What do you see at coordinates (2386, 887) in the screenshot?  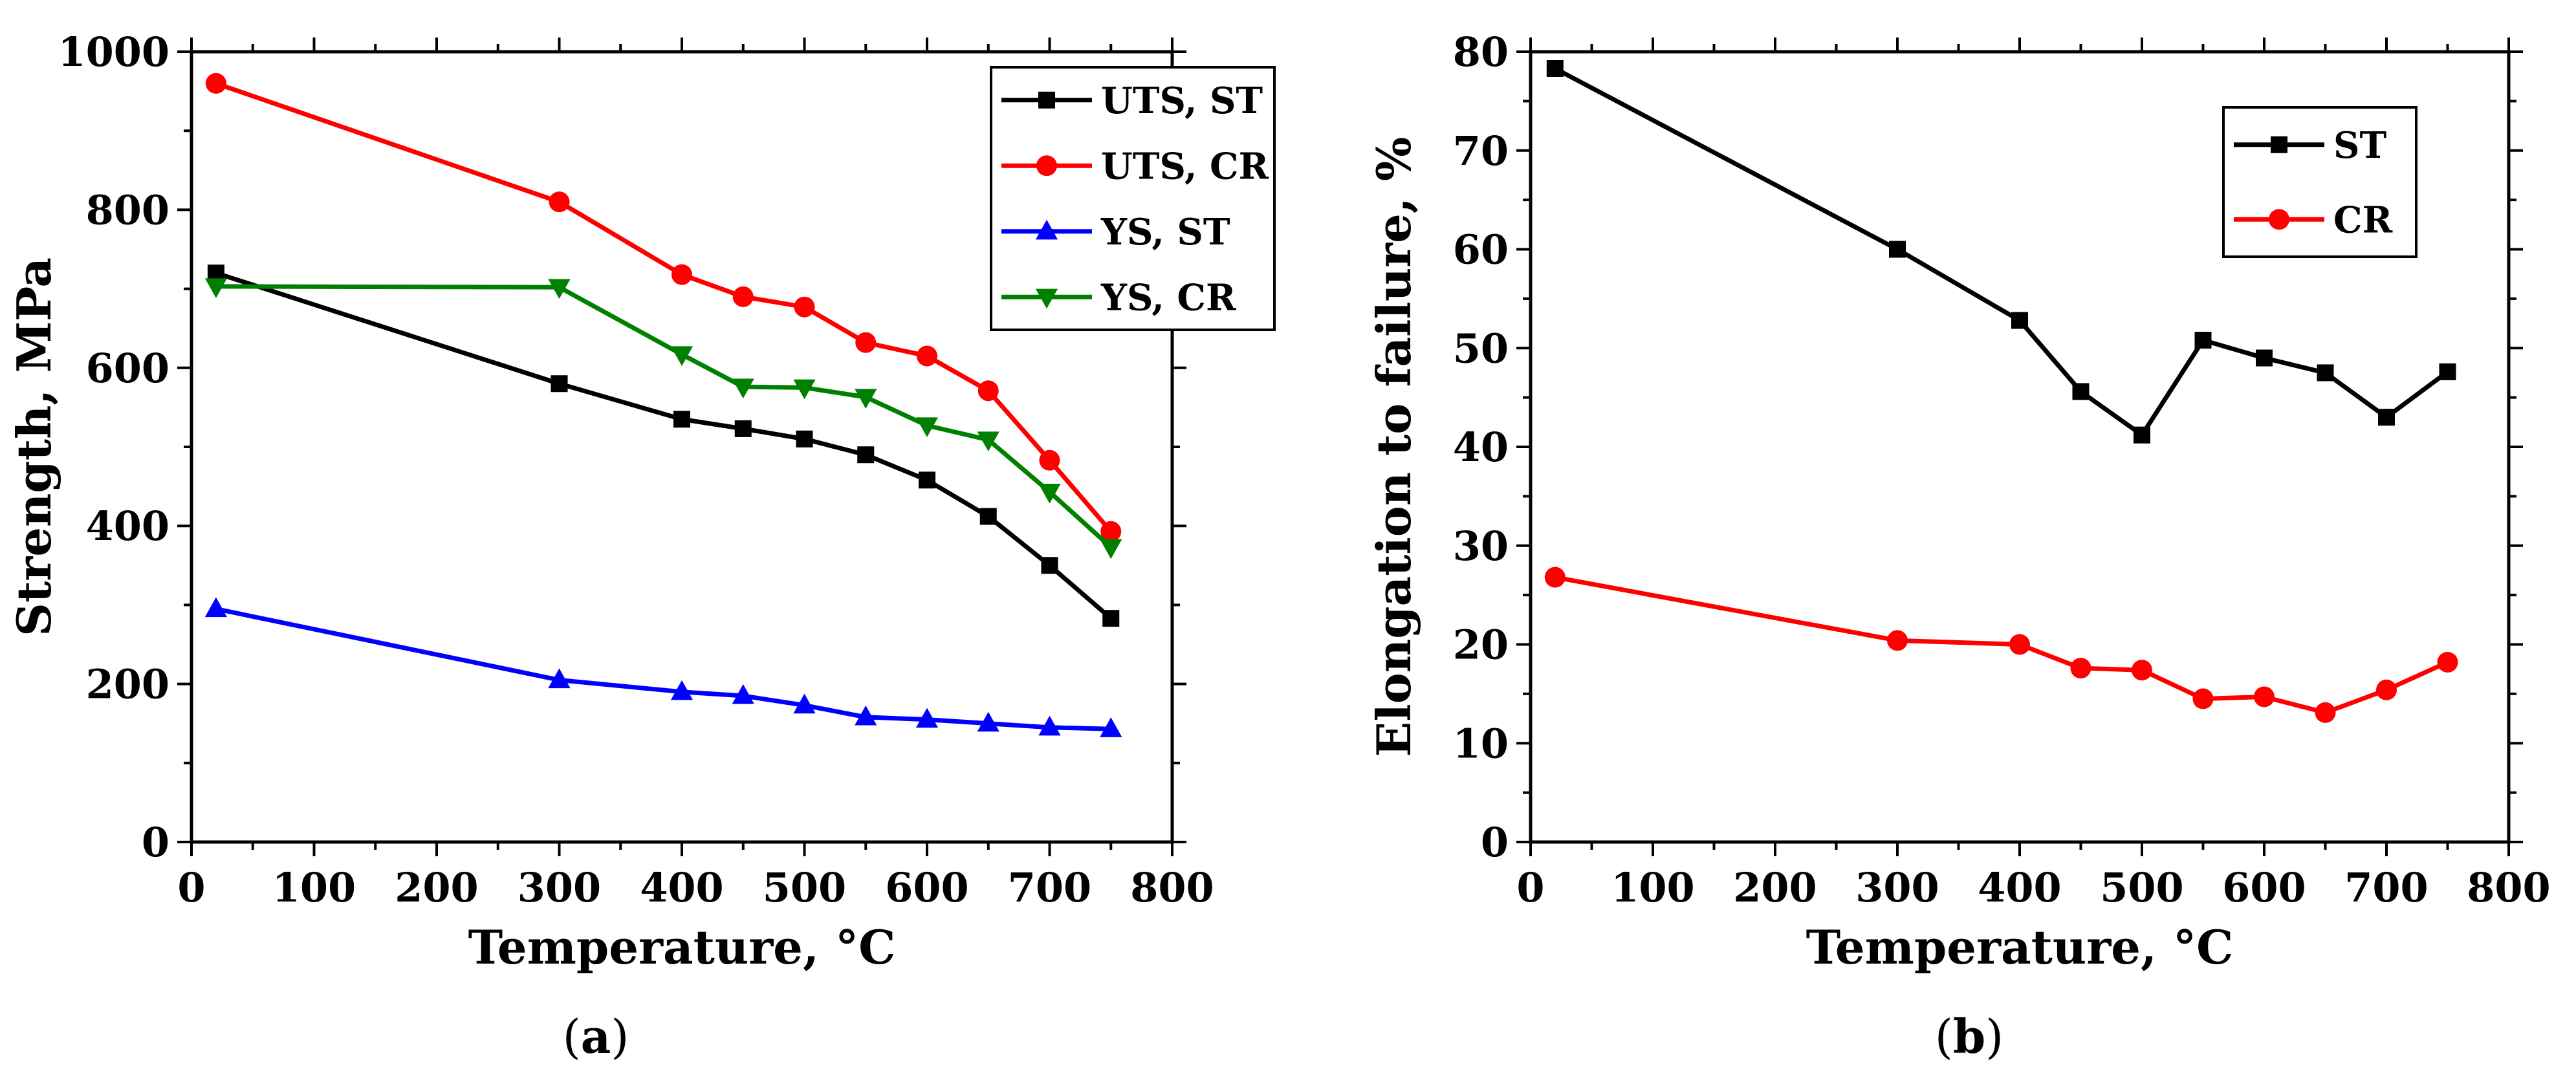 I see `chart-b-x-tick-label: 700` at bounding box center [2386, 887].